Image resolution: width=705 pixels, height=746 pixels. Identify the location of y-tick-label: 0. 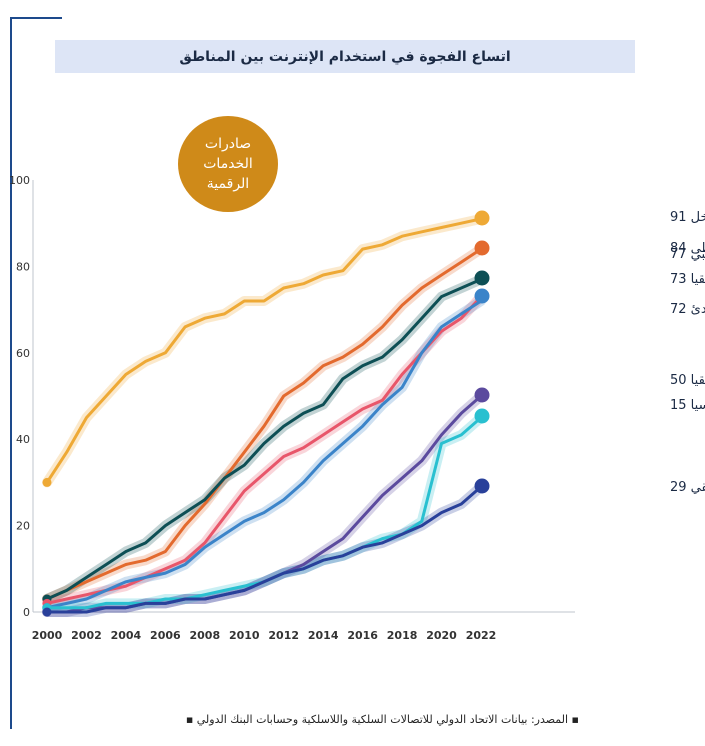
(26, 612).